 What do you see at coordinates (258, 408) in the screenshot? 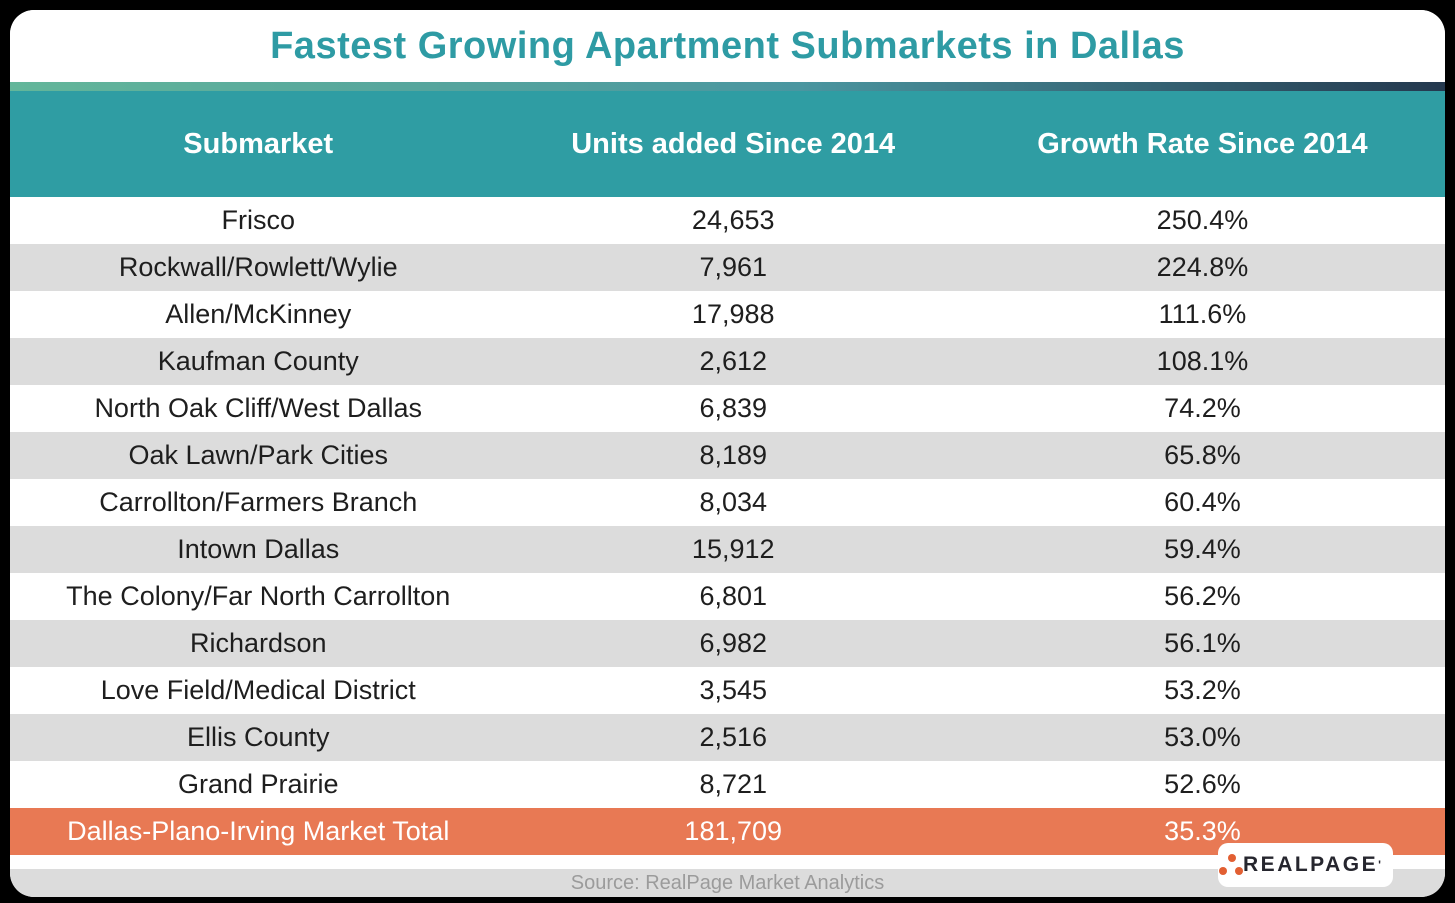
I see `cell-submarket: North Oak Cliff/West Dallas` at bounding box center [258, 408].